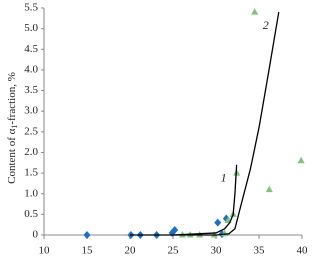 This screenshot has height=261, width=320. What do you see at coordinates (303, 251) in the screenshot?
I see `x-tick-label: 40` at bounding box center [303, 251].